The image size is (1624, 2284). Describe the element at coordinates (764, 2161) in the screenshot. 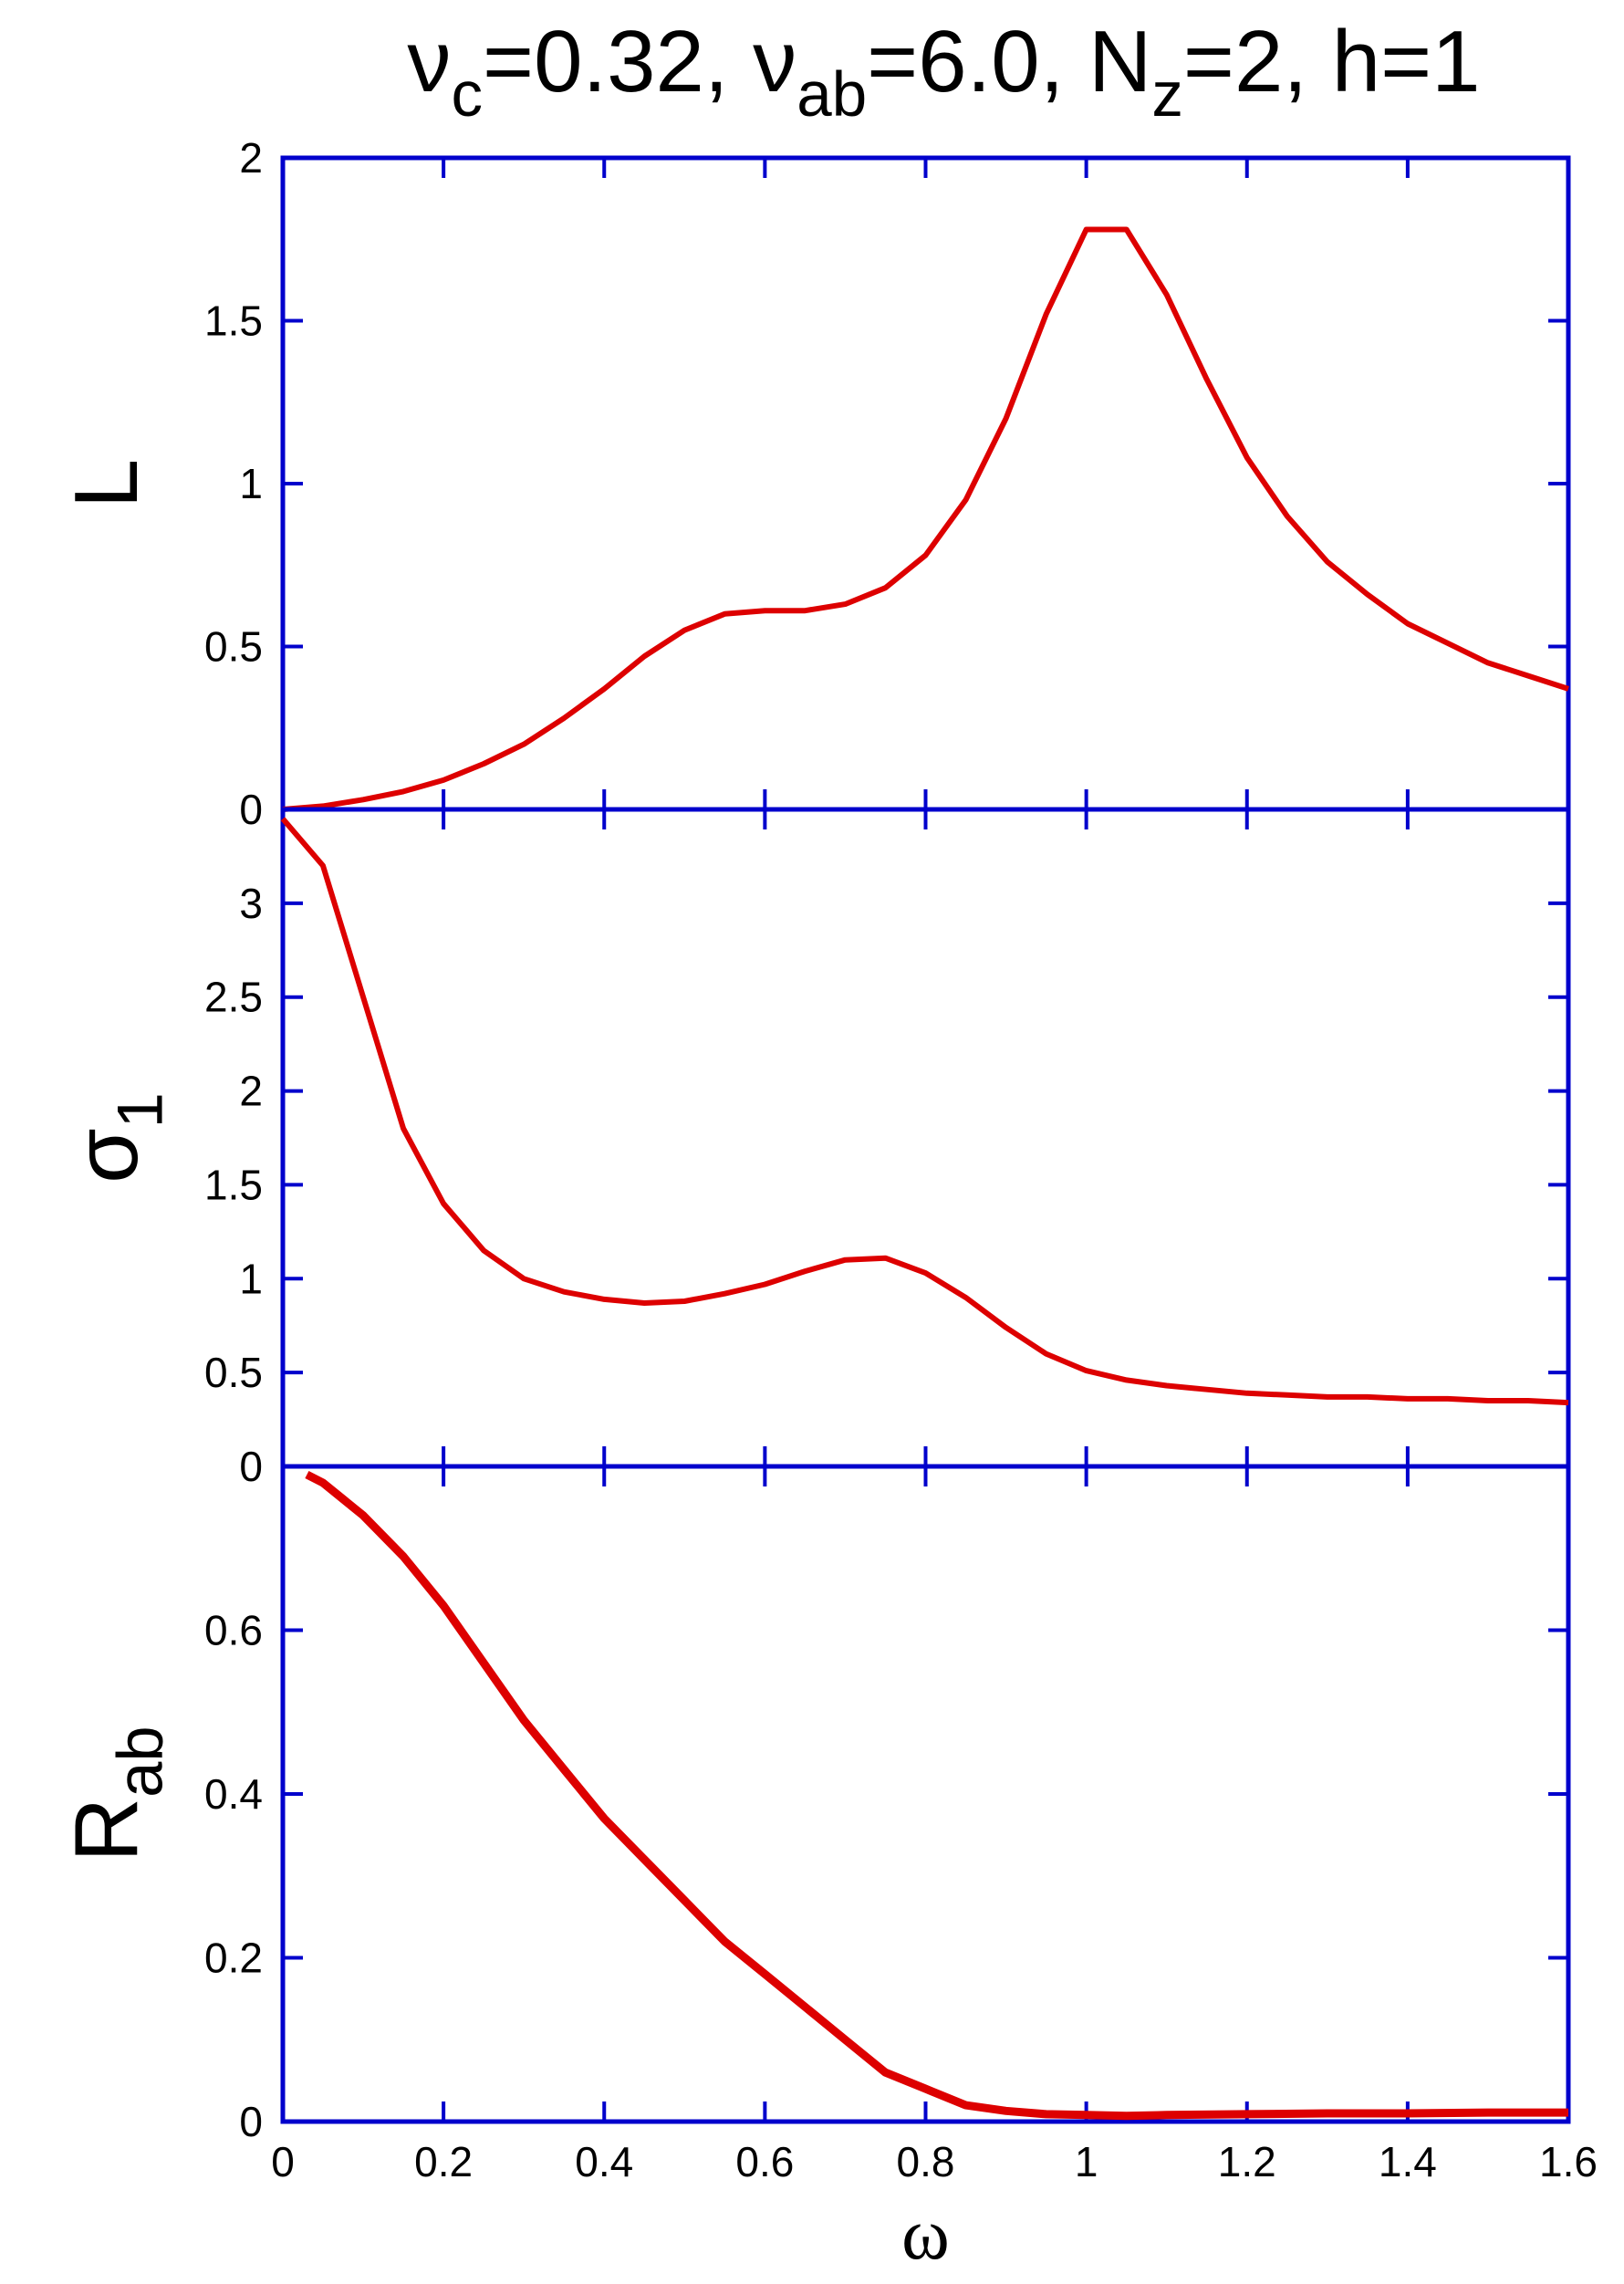

I see `x-tick-label: 0.6` at that location.